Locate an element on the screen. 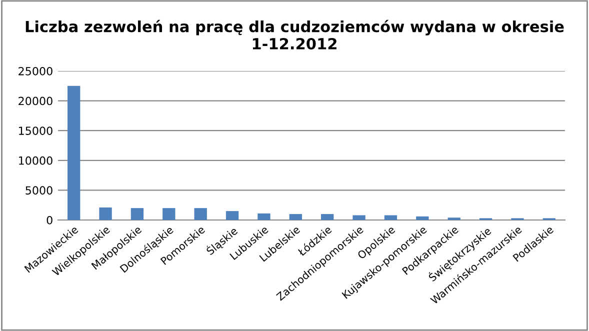 This screenshot has height=331, width=589. y-tick-label: 10000 is located at coordinates (35, 160).